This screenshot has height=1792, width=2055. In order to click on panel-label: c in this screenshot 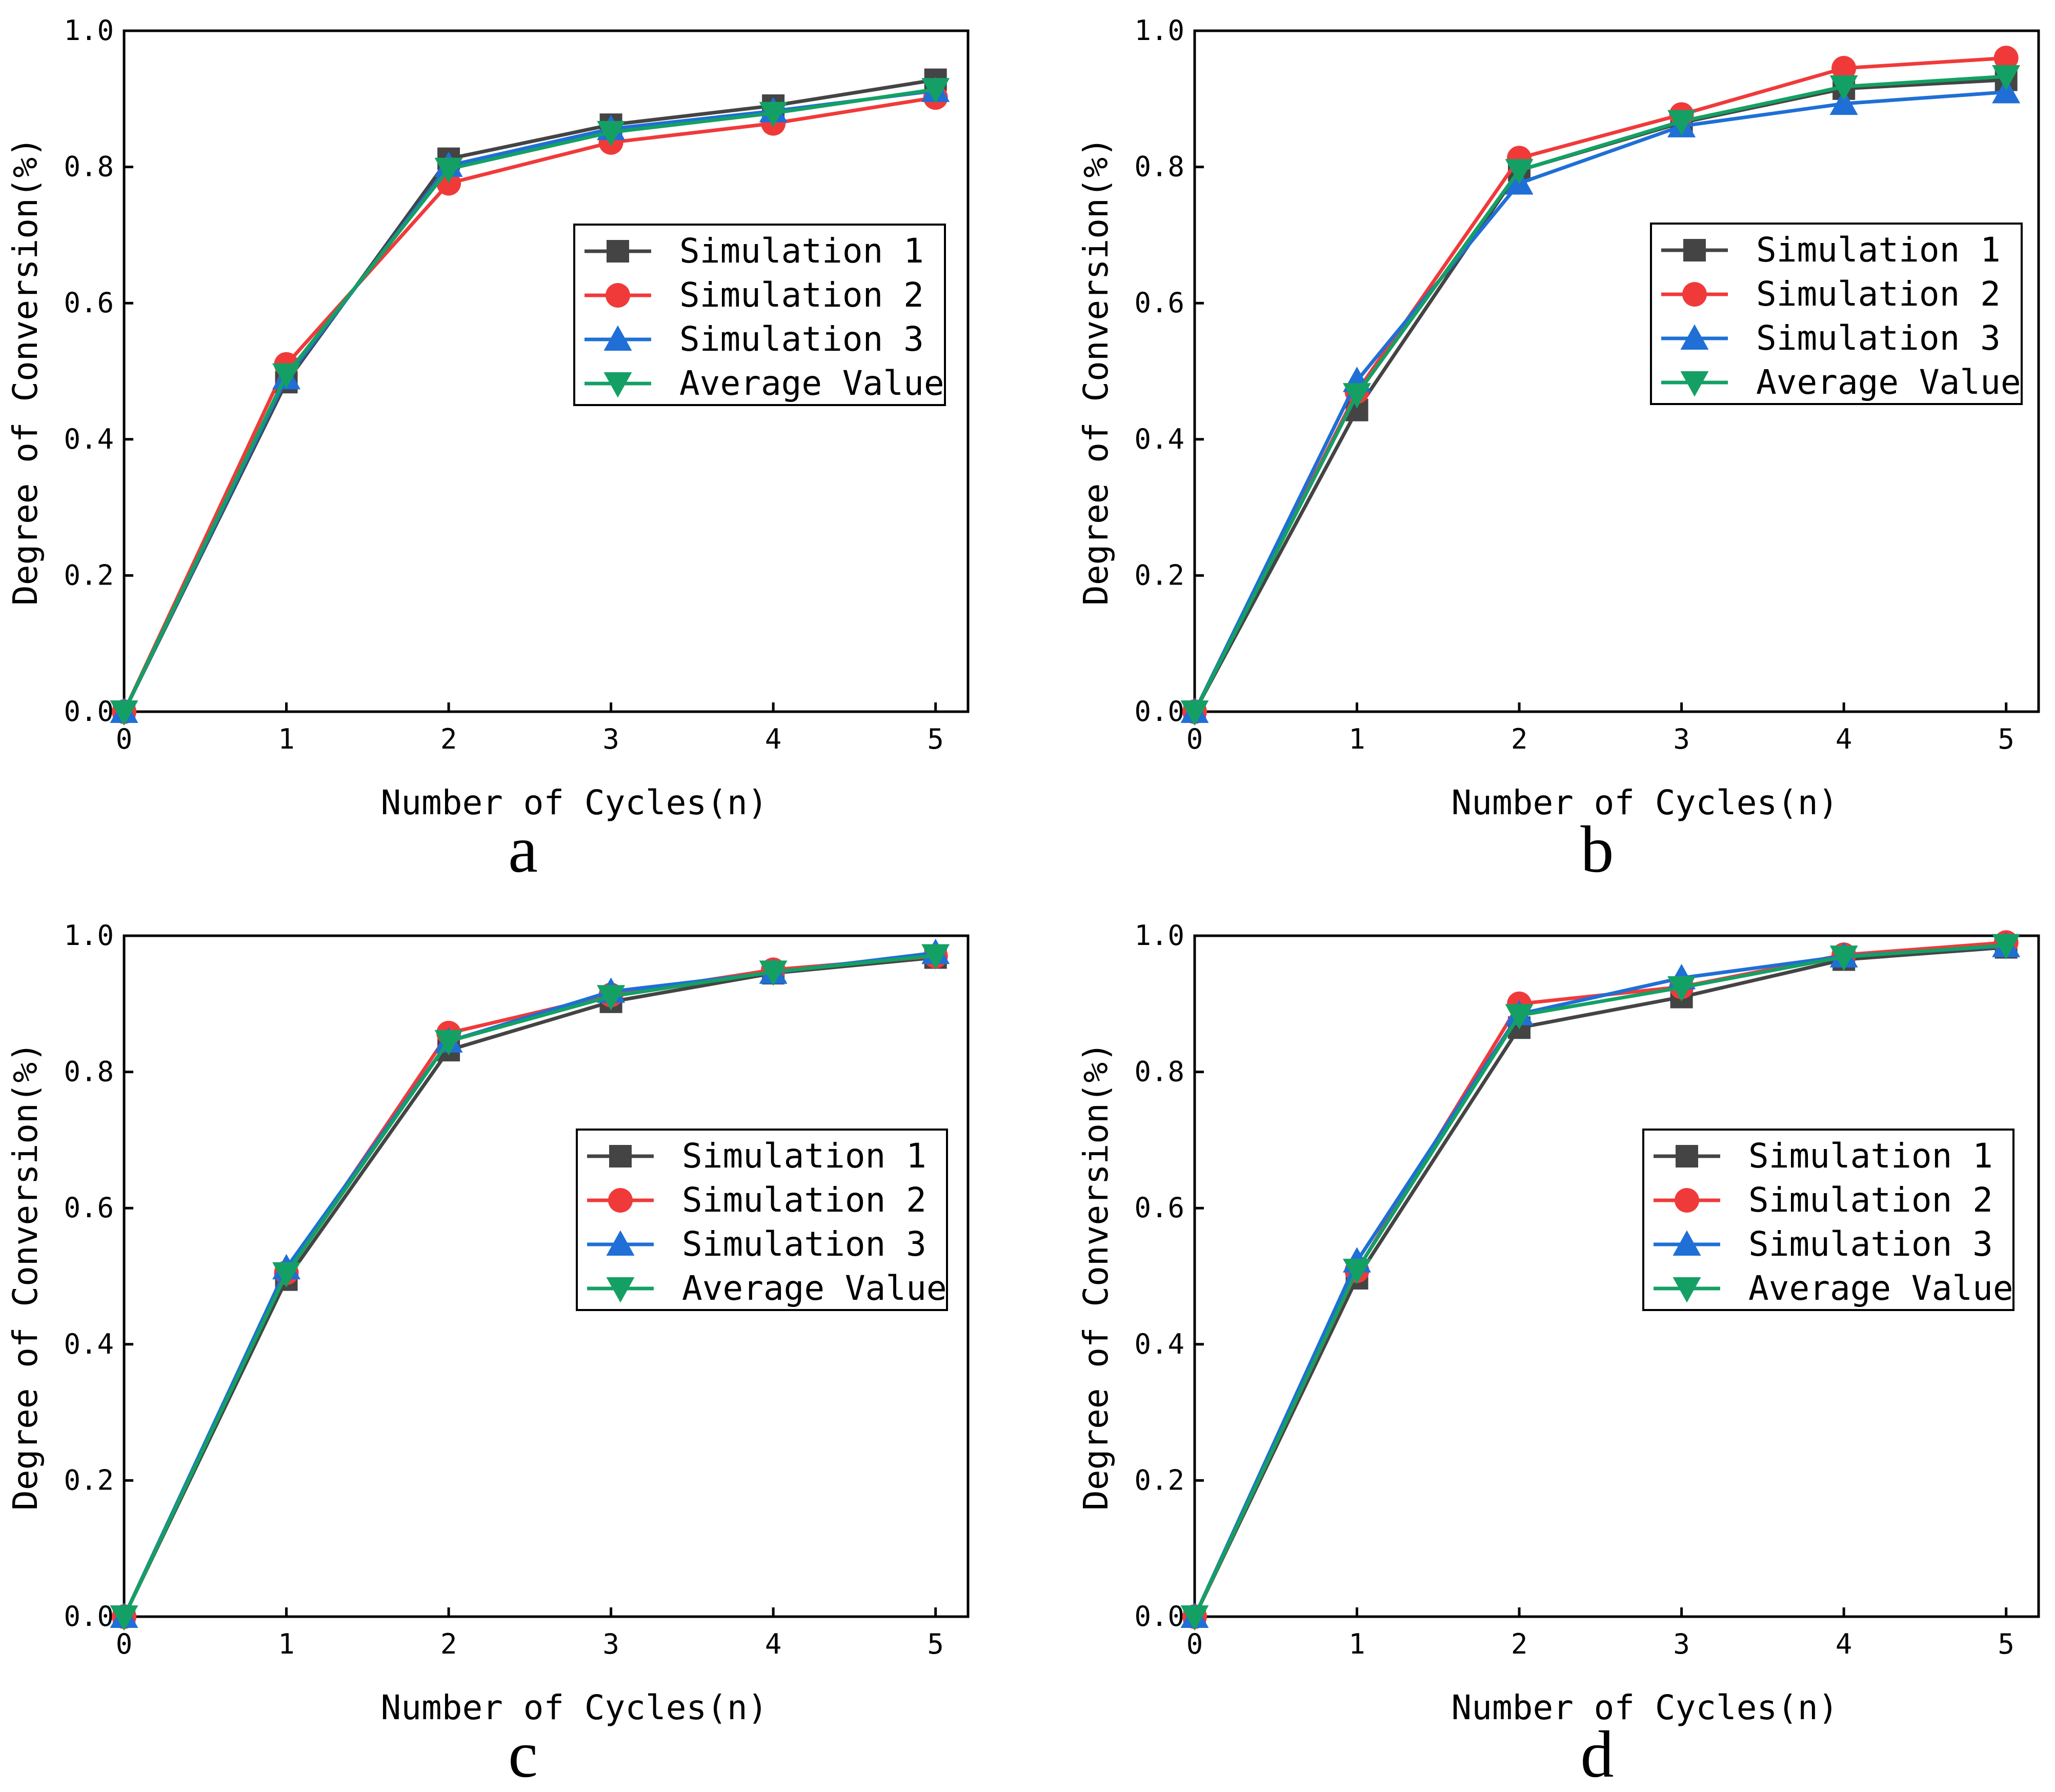, I will do `click(523, 1754)`.